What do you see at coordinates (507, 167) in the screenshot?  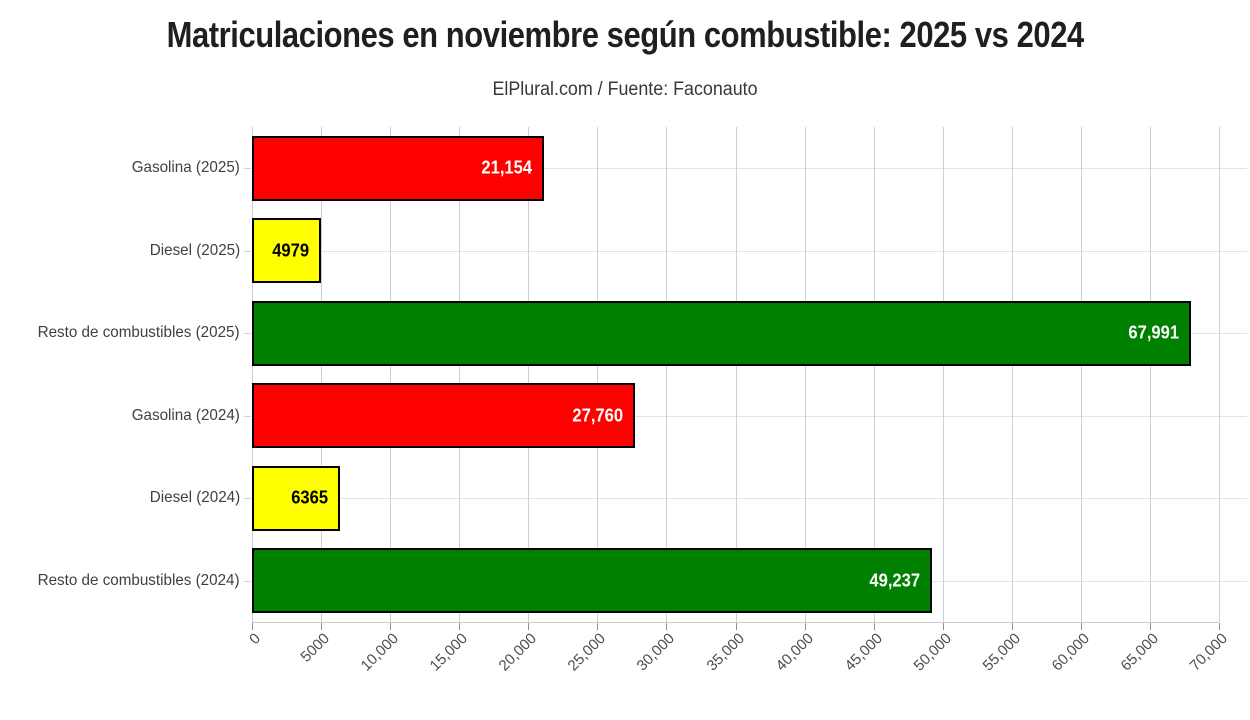 I see `bar-value-label: 21,154` at bounding box center [507, 167].